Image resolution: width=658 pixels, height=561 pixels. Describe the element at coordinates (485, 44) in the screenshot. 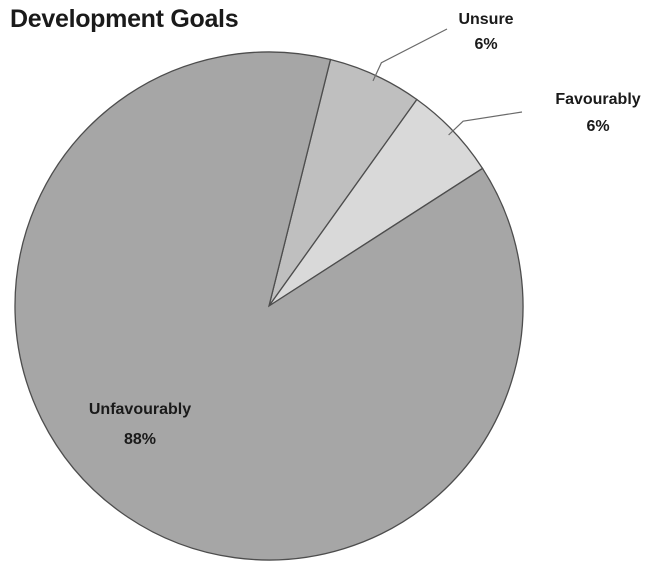

I see `slice-value-unsure: 6%` at that location.